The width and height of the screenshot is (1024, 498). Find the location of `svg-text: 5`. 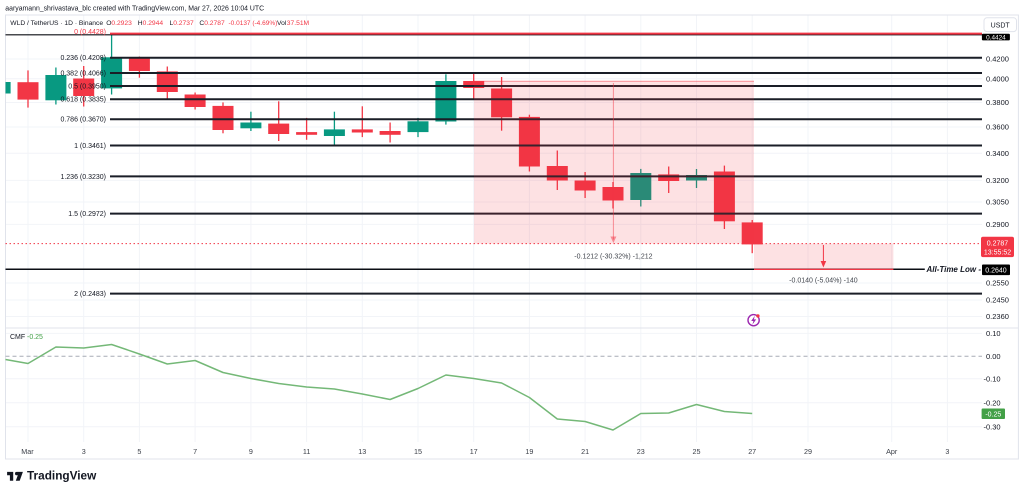

svg-text: 5 is located at coordinates (139, 451).